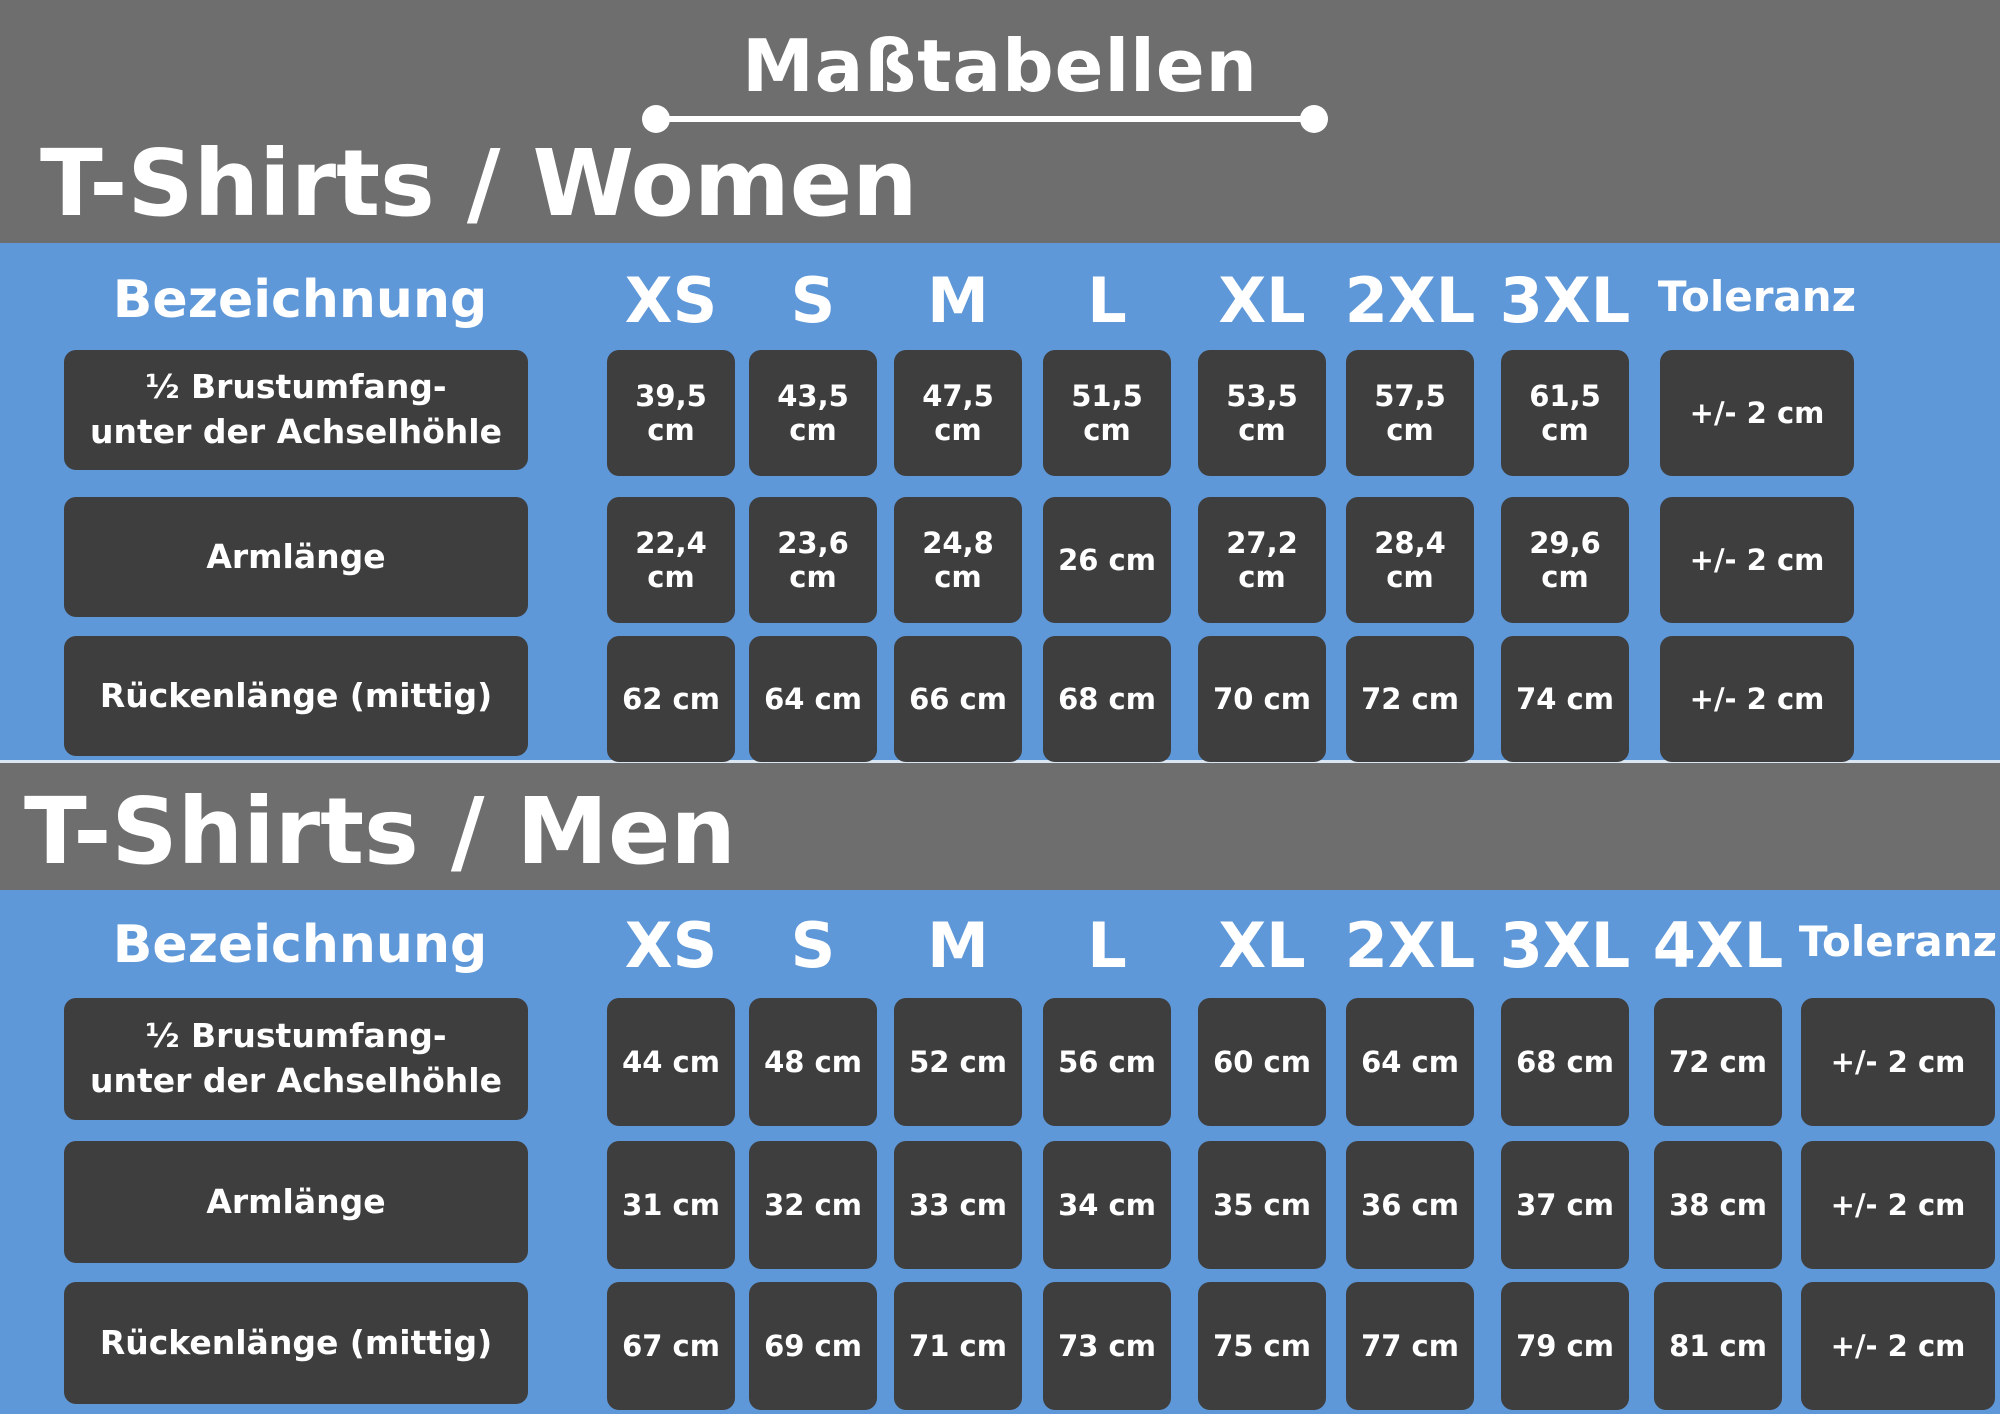 This screenshot has width=2000, height=1414. Describe the element at coordinates (1410, 560) in the screenshot. I see `women-measurement-cell: 28,4 cm` at that location.